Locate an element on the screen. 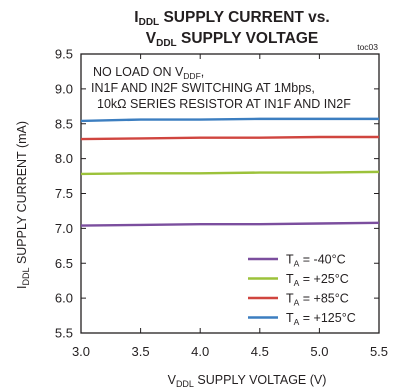  chart-title-line2: VDDL SUPPLY VOLTAGE is located at coordinates (232, 39).